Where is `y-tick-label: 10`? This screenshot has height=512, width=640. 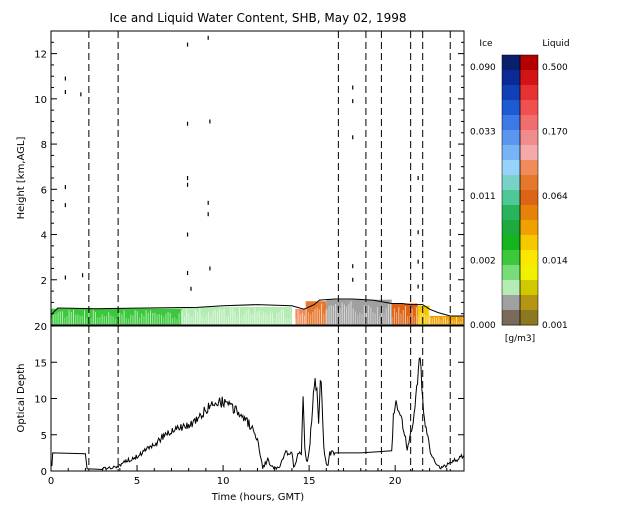 y-tick-label: 10 is located at coordinates (40, 100).